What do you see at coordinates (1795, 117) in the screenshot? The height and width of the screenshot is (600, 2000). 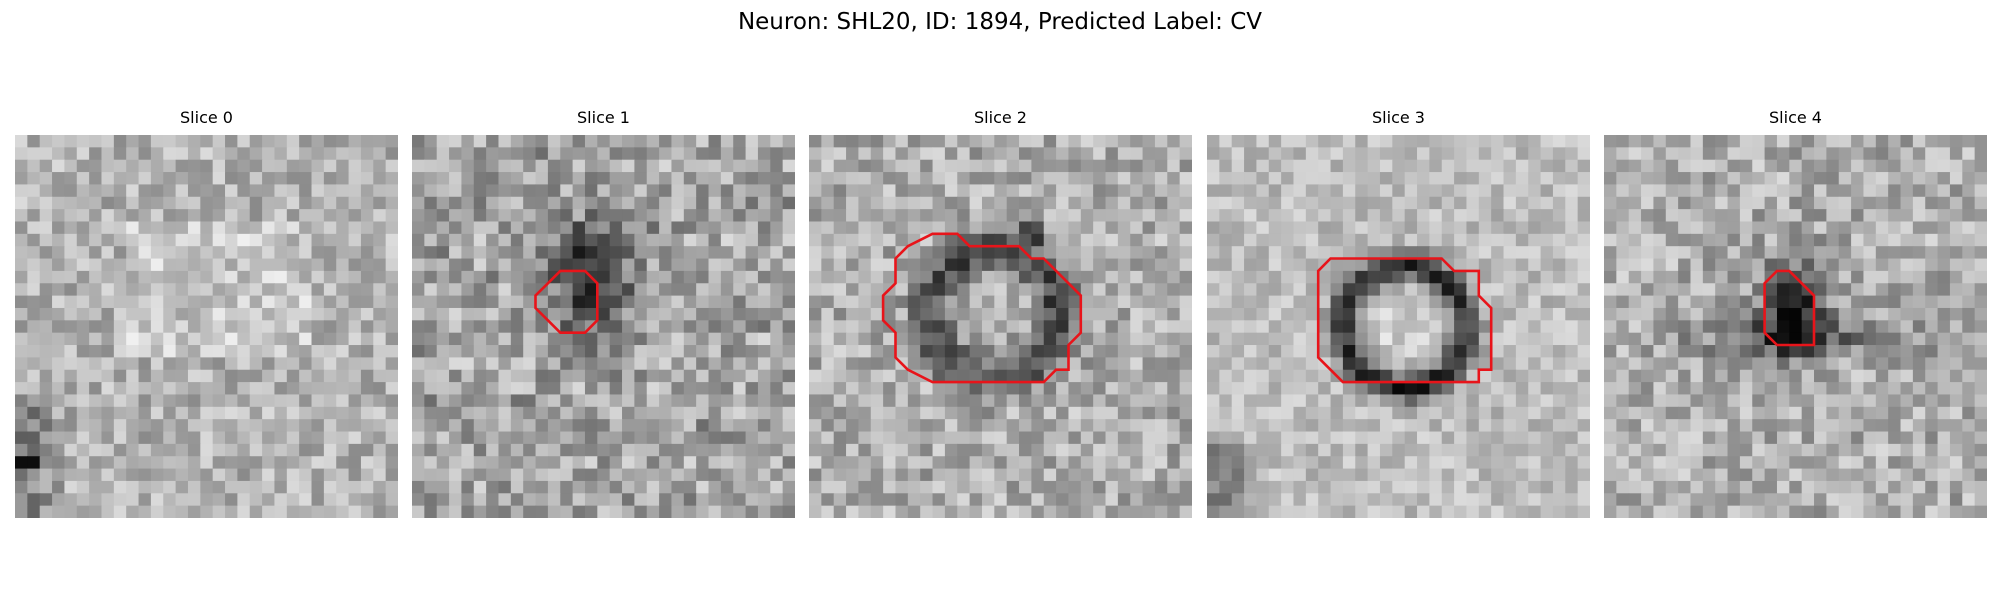 I see `slice-title: Slice 4` at bounding box center [1795, 117].